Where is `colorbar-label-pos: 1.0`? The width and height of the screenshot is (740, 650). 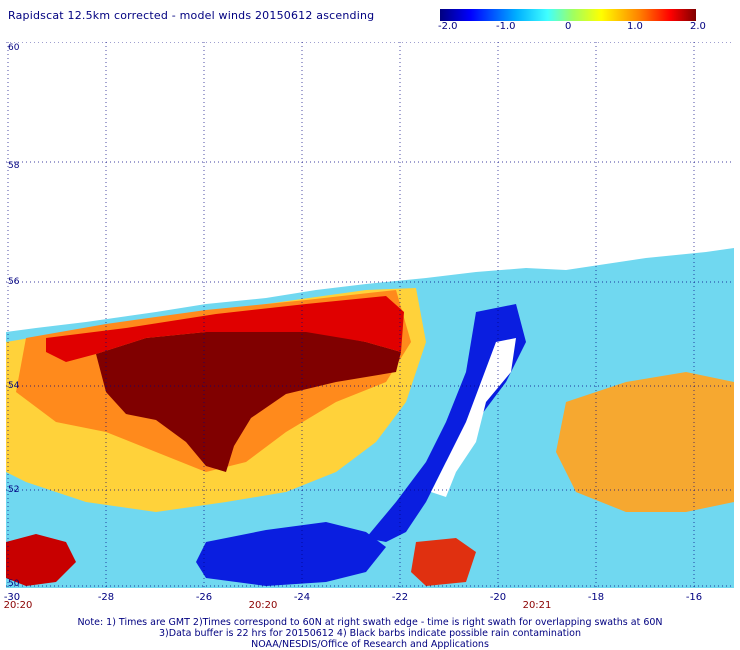
colorbar-label-pos: 1.0 is located at coordinates (635, 26).